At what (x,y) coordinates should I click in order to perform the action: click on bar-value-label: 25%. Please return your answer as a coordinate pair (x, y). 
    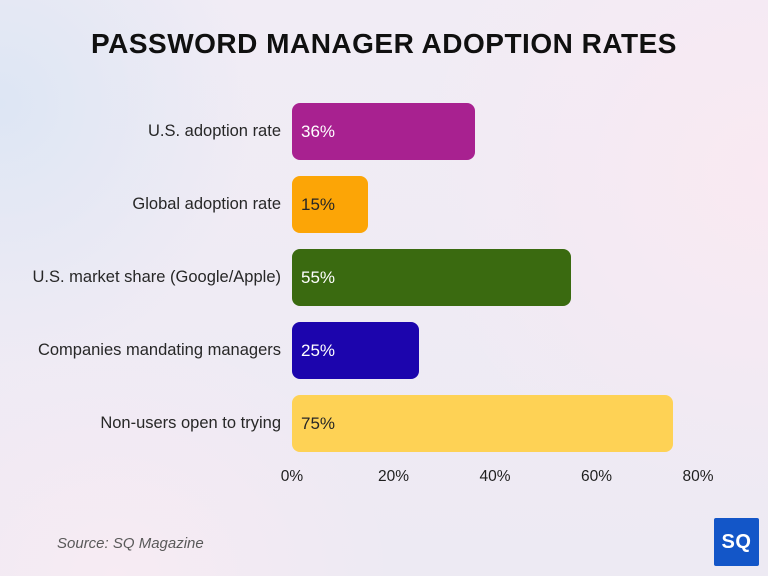
    Looking at the image, I should click on (318, 350).